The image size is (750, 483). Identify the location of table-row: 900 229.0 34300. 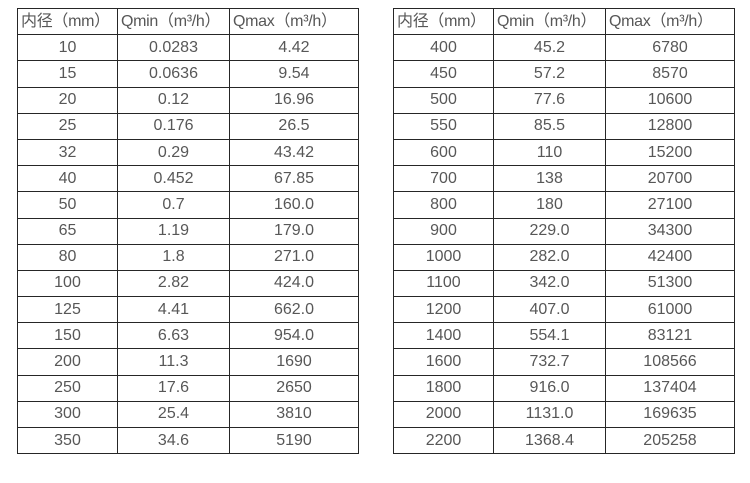
(564, 231).